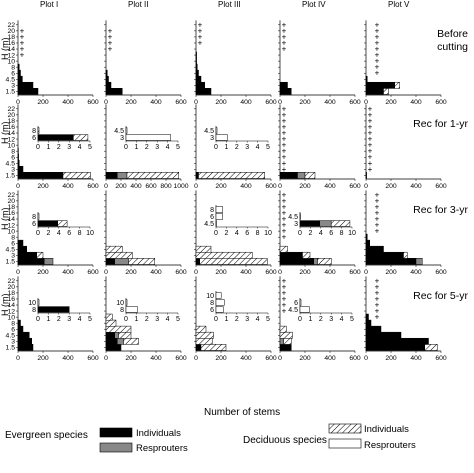 The image size is (474, 473). What do you see at coordinates (11, 133) in the screenshot?
I see `y-tick-label: 14` at bounding box center [11, 133].